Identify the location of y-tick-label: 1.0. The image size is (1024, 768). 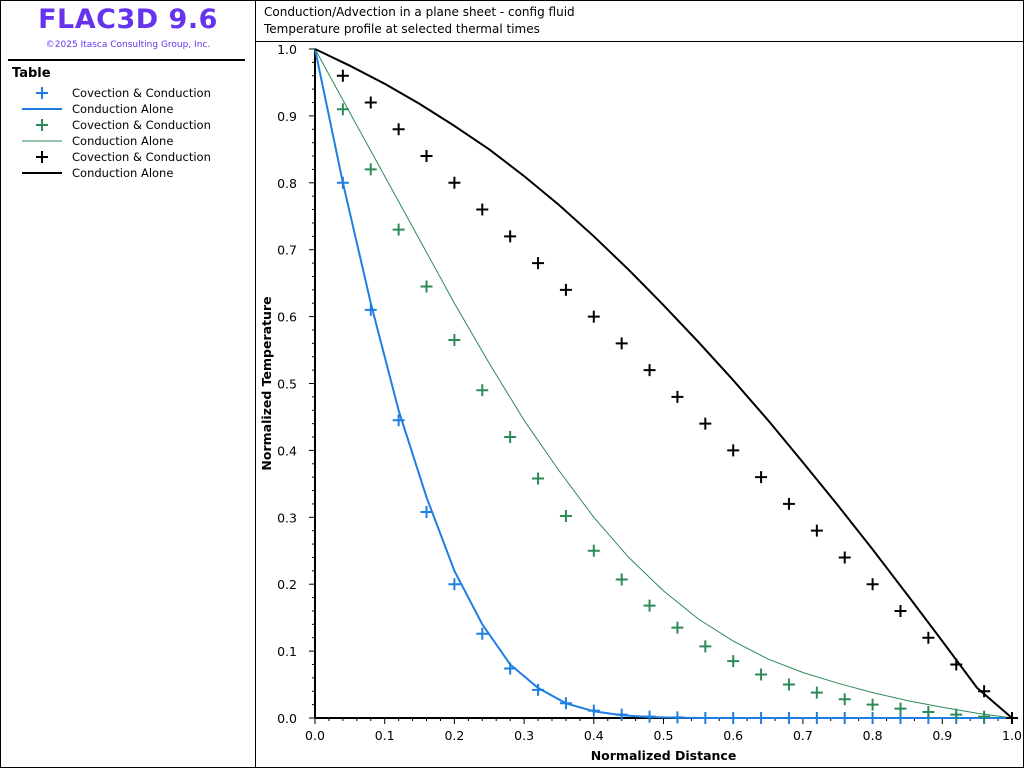
(287, 49).